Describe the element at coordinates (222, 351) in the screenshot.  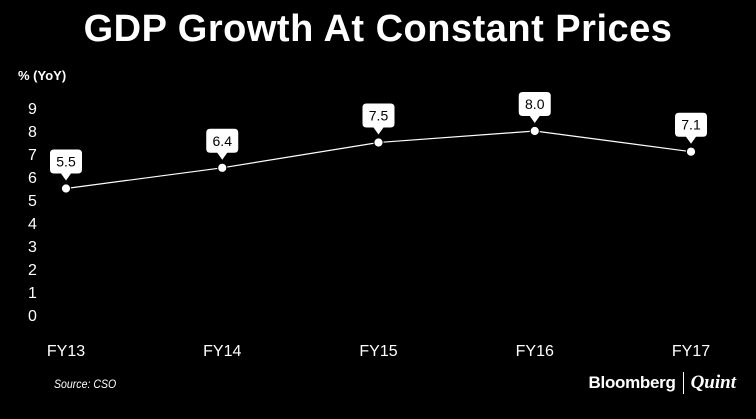
I see `x-tick-label: FY14` at that location.